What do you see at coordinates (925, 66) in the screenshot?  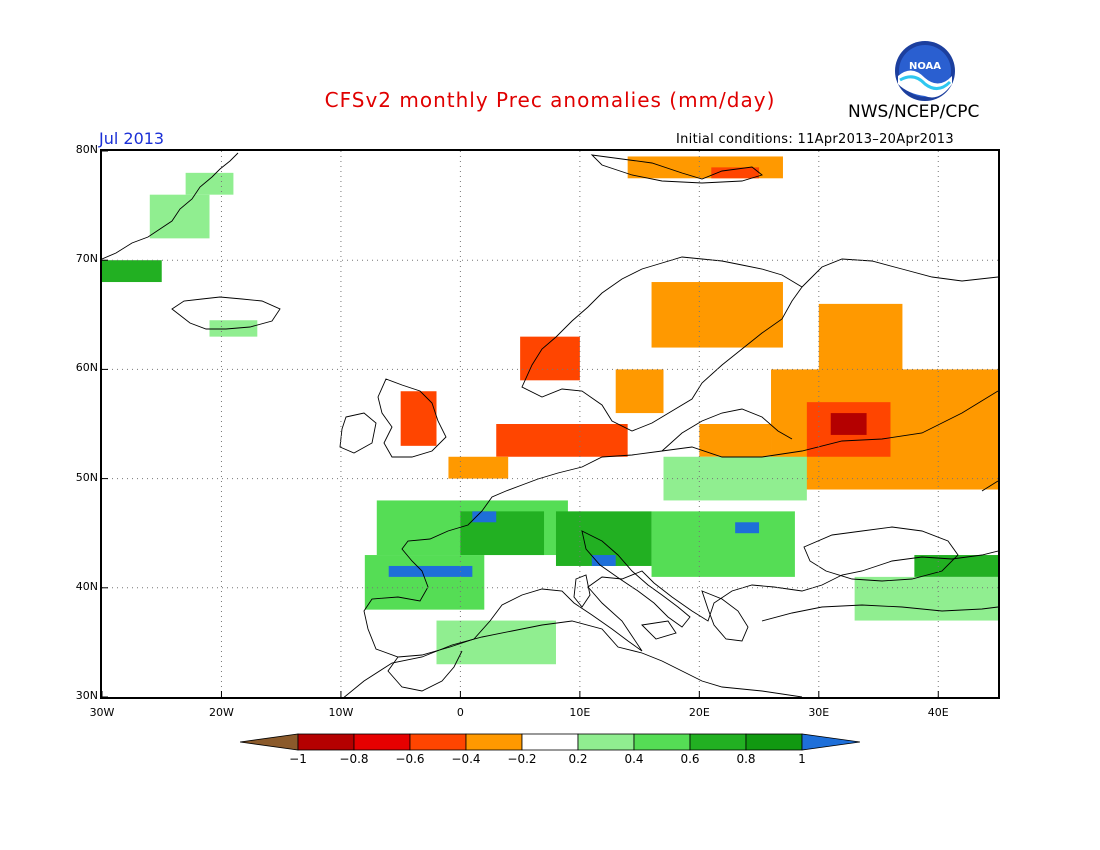 I see `noaa-logo-text: NOAA` at bounding box center [925, 66].